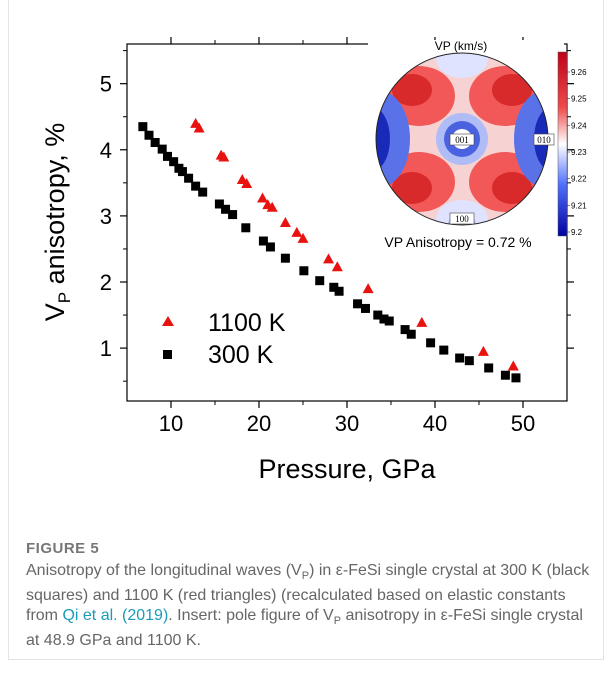 The height and width of the screenshot is (675, 614). I want to click on label-001-box, so click(462, 139).